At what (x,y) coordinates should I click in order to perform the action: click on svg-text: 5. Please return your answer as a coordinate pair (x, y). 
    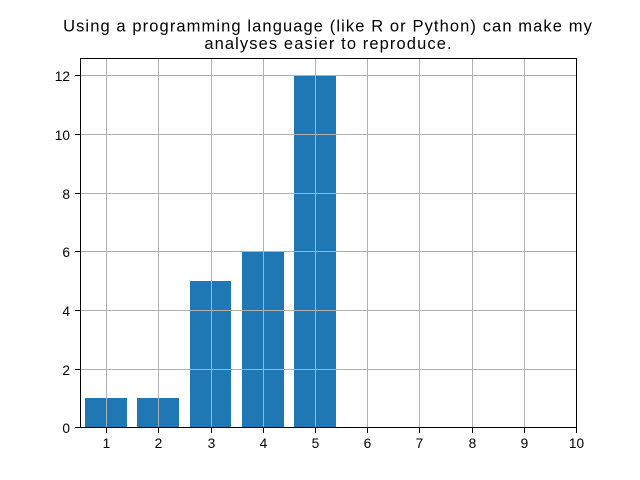
    Looking at the image, I should click on (316, 443).